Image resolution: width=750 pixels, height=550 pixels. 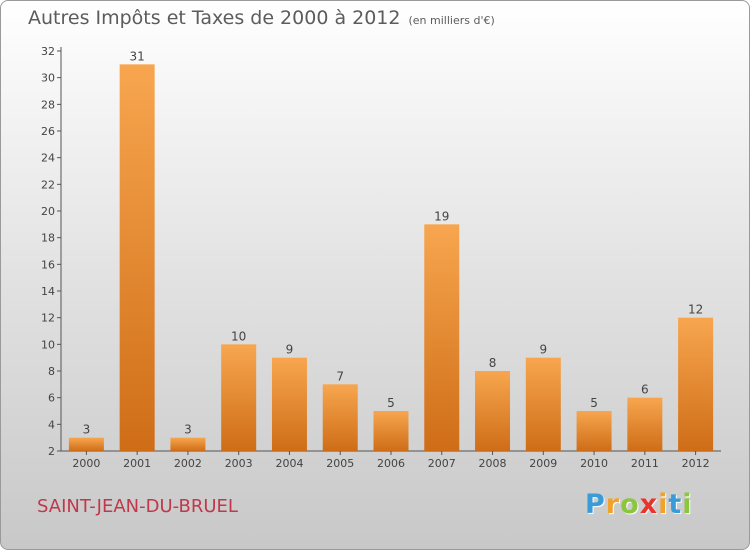 I want to click on logo-letter: o, so click(x=630, y=504).